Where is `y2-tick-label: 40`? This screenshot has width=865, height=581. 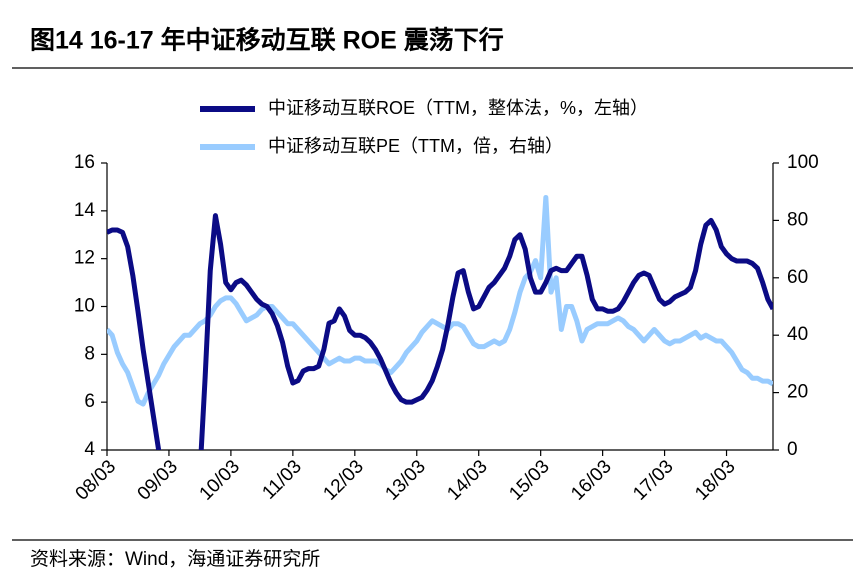 y2-tick-label: 40 is located at coordinates (797, 334).